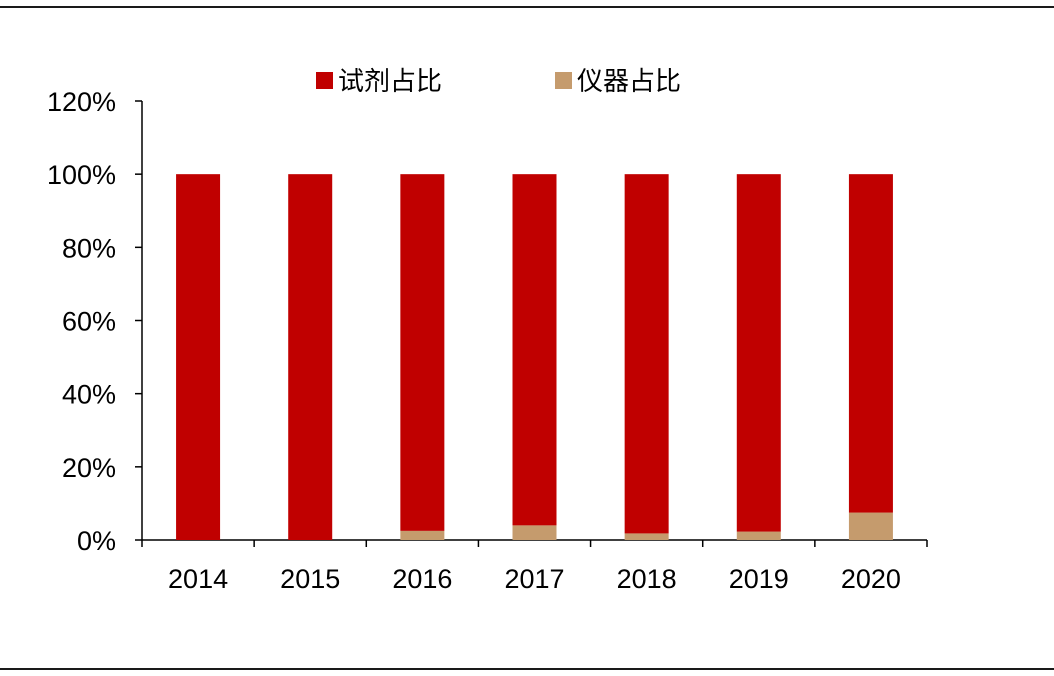 This screenshot has width=1054, height=676. Describe the element at coordinates (89, 322) in the screenshot. I see `y-tick-label: 60%` at that location.